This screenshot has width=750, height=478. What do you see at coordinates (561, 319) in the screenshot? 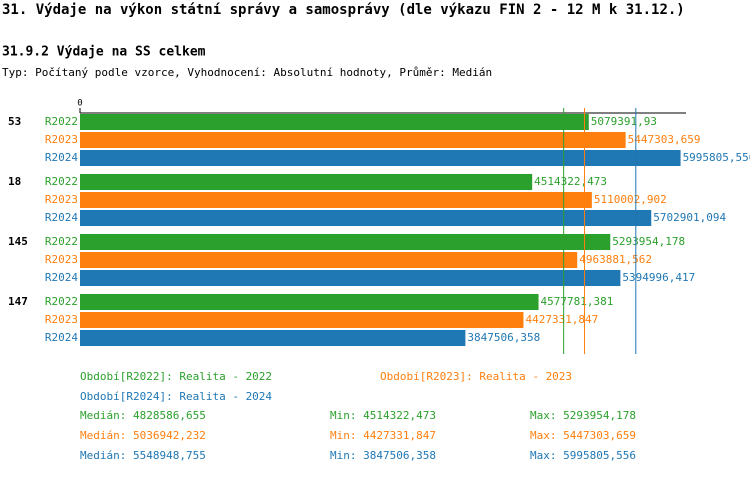
I see `value-label: 4427331,847` at bounding box center [561, 319].